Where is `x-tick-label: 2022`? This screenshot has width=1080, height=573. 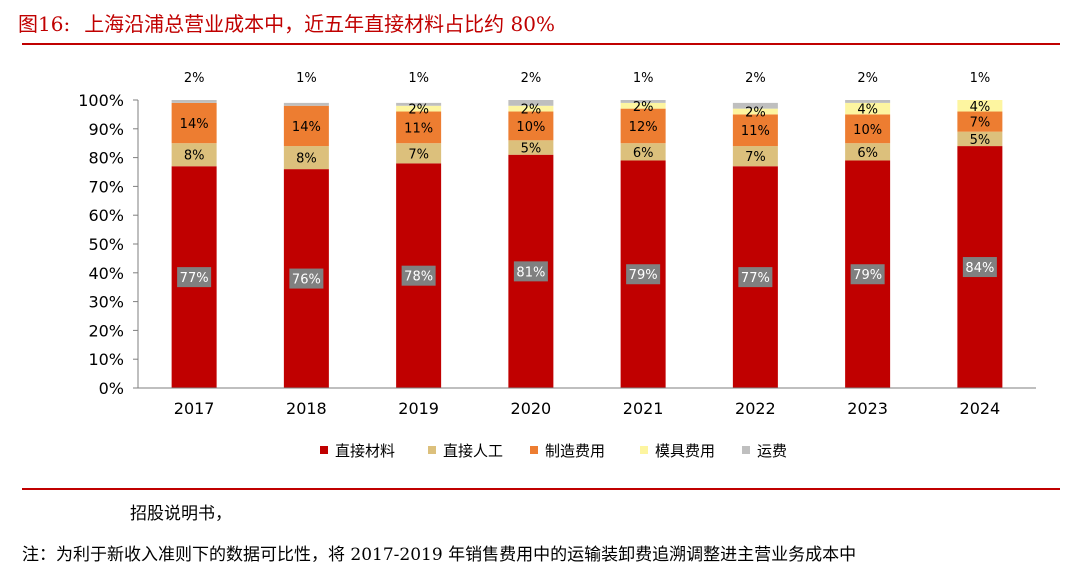 x-tick-label: 2022 is located at coordinates (755, 408).